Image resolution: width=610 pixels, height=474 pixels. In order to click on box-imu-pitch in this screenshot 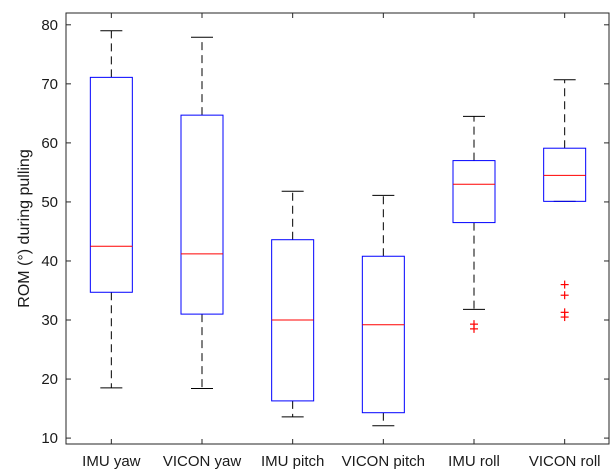, I will do `click(293, 304)`.